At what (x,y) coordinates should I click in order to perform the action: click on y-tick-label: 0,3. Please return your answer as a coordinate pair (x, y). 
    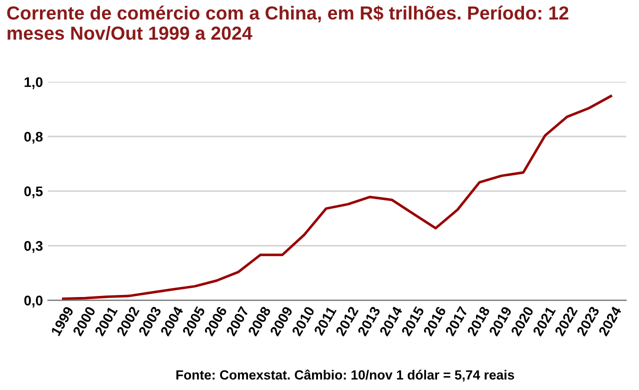
    Looking at the image, I should click on (33, 247).